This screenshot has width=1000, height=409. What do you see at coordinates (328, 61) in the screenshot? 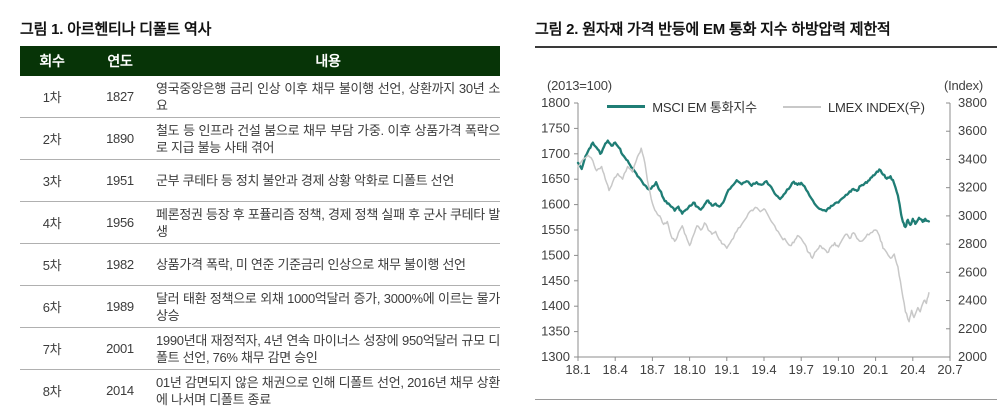
I see `header-cell-detail: 내용` at bounding box center [328, 61].